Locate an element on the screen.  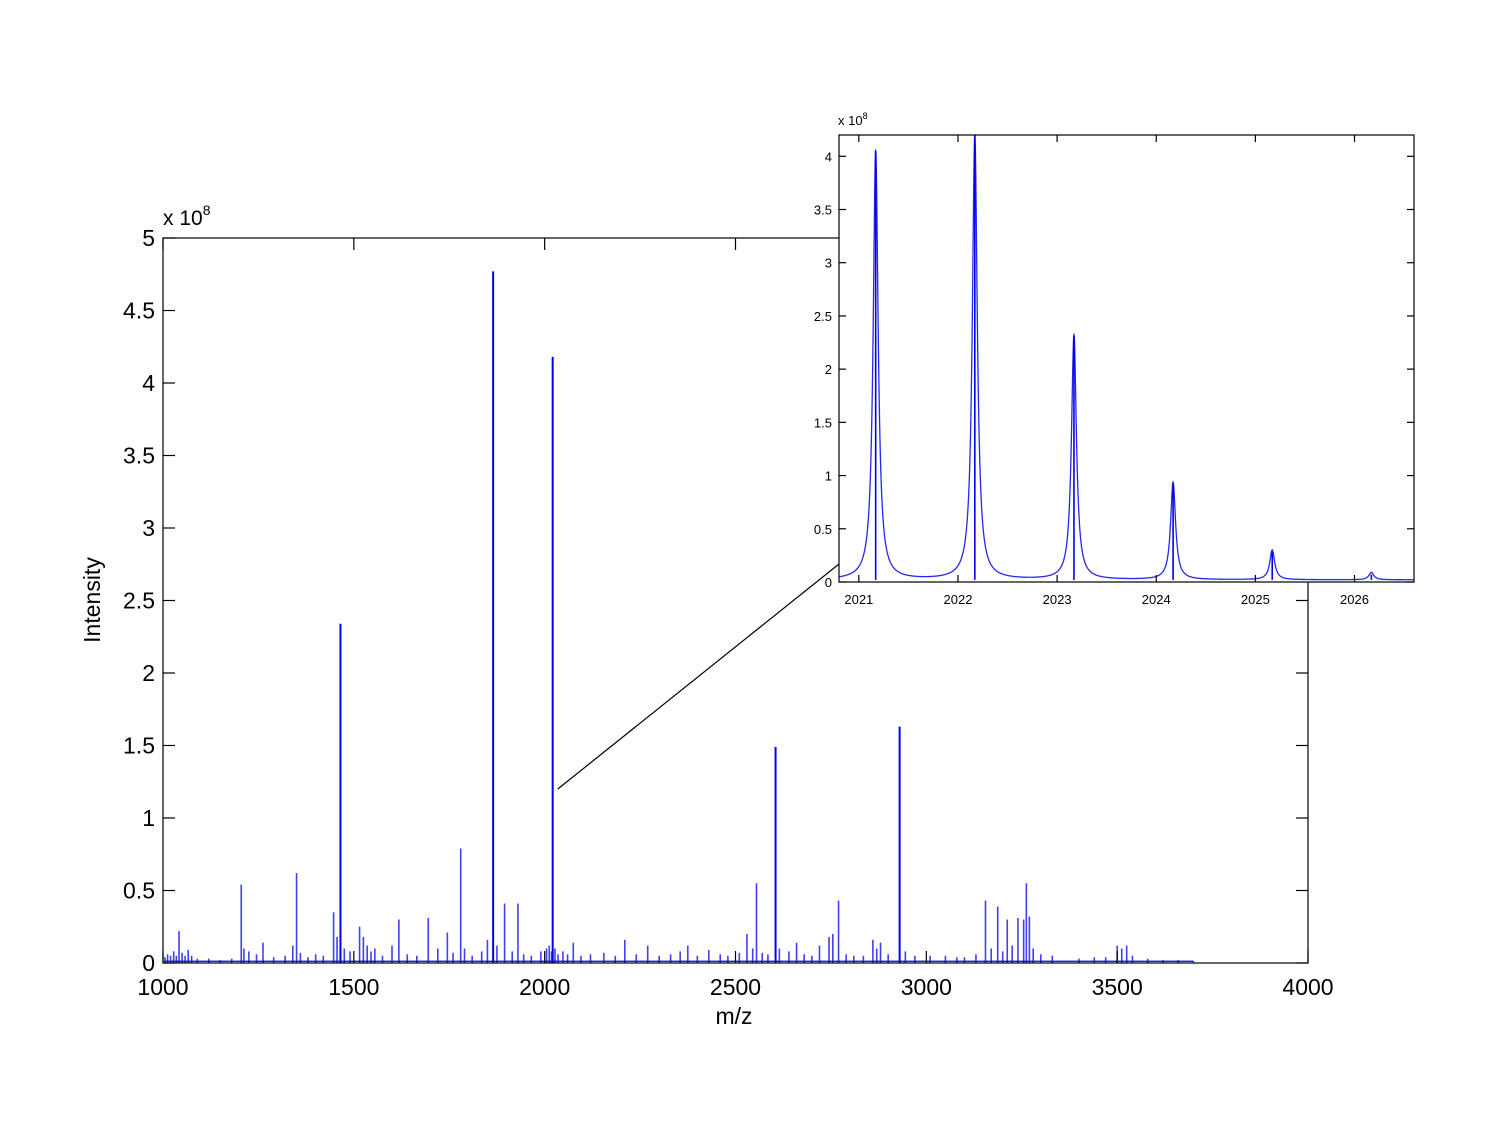
main-y-tick-label: 1.5 is located at coordinates (139, 746).